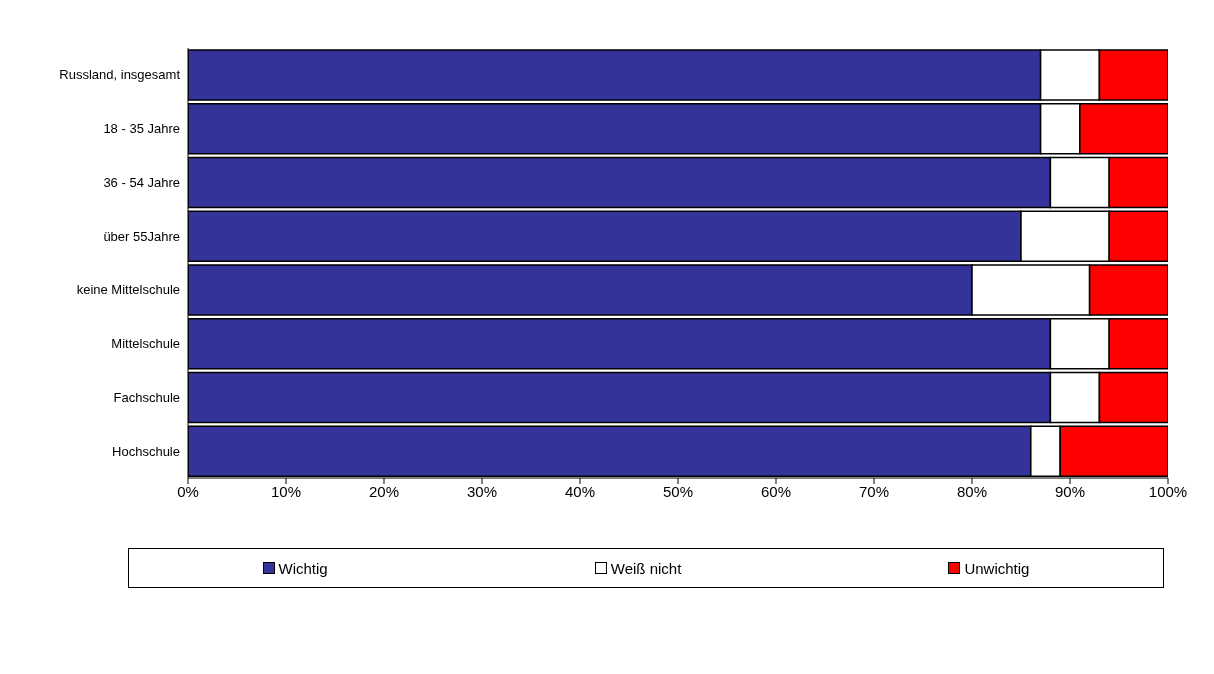  What do you see at coordinates (141, 236) in the screenshot?
I see `y-tick-label: über 55Jahre` at bounding box center [141, 236].